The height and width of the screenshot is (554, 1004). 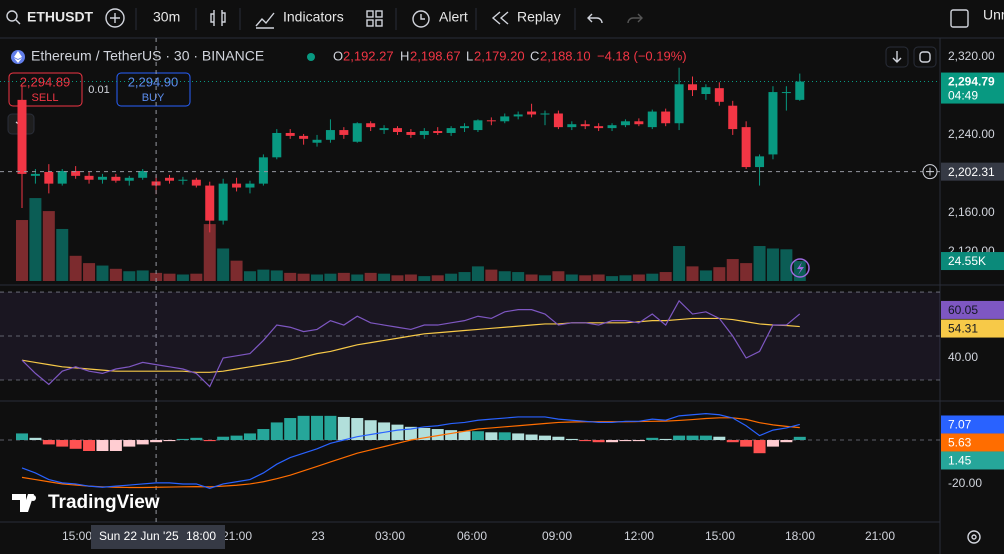 I want to click on trade-panel: 2,294.89 SELL 0.01 2,294.90 BUY, so click(x=99, y=103).